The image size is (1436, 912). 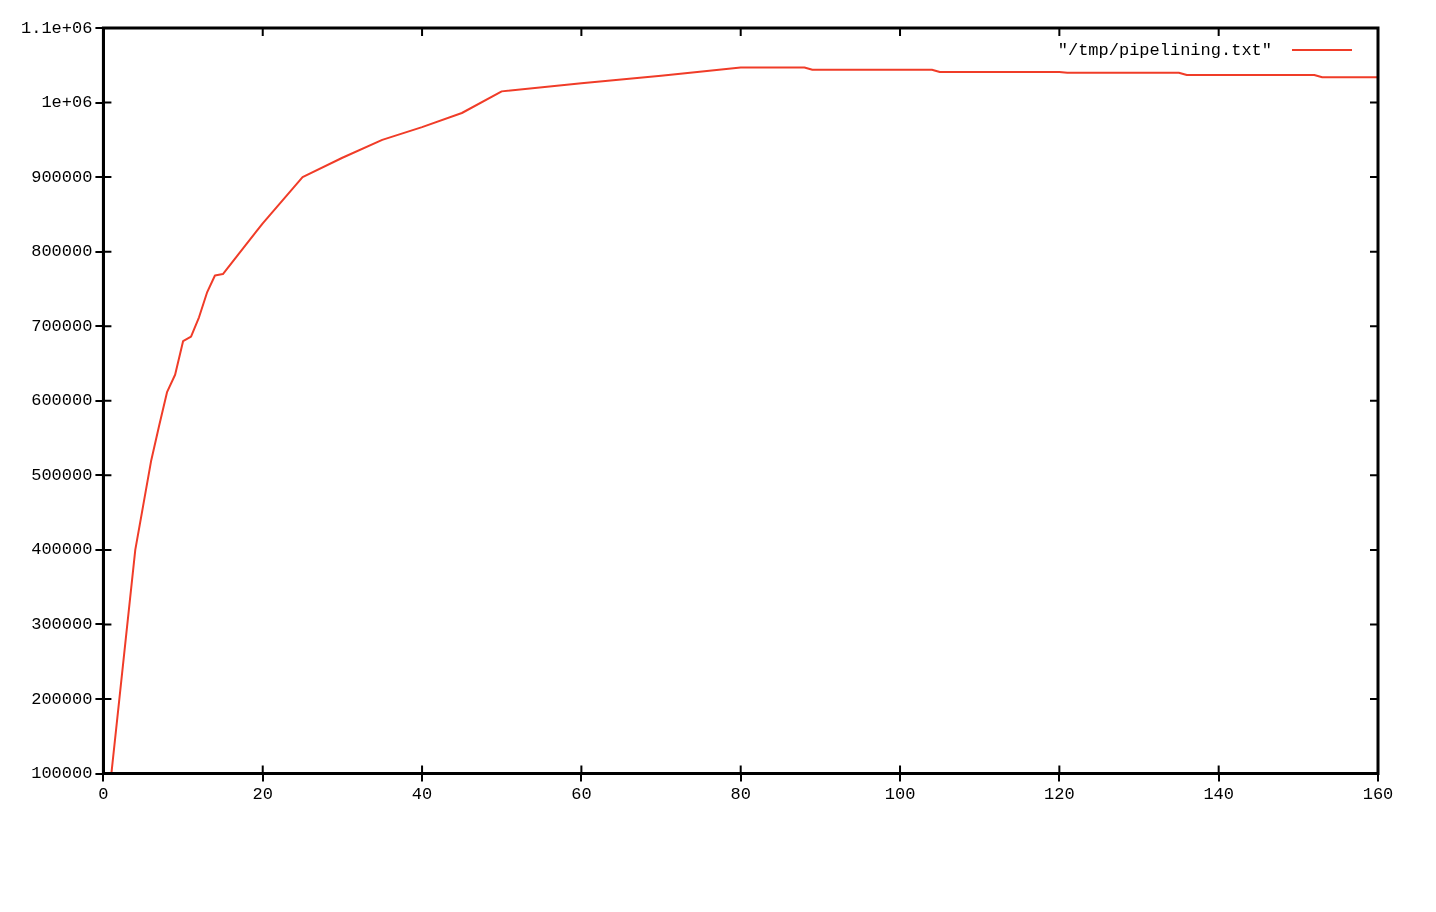 What do you see at coordinates (56, 28) in the screenshot?
I see `y-tick-label: 1.1e+06` at bounding box center [56, 28].